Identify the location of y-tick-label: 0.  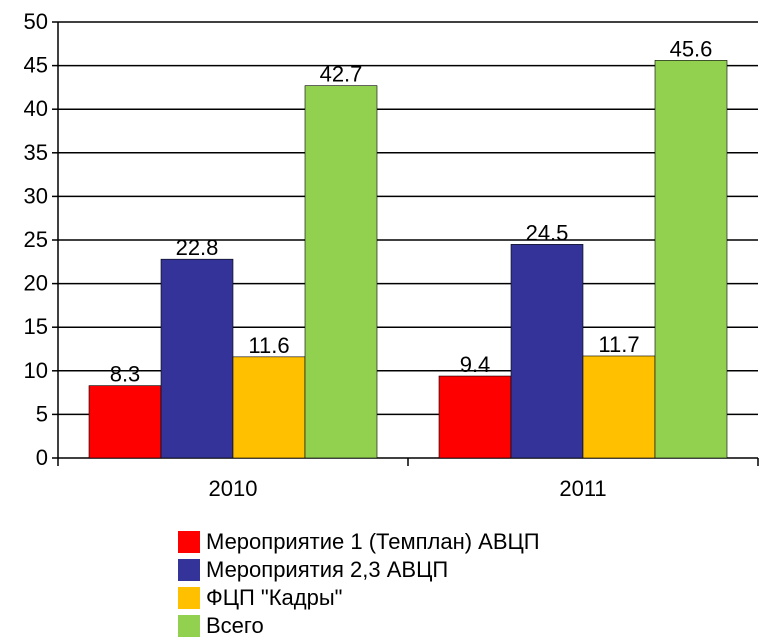
(42, 457).